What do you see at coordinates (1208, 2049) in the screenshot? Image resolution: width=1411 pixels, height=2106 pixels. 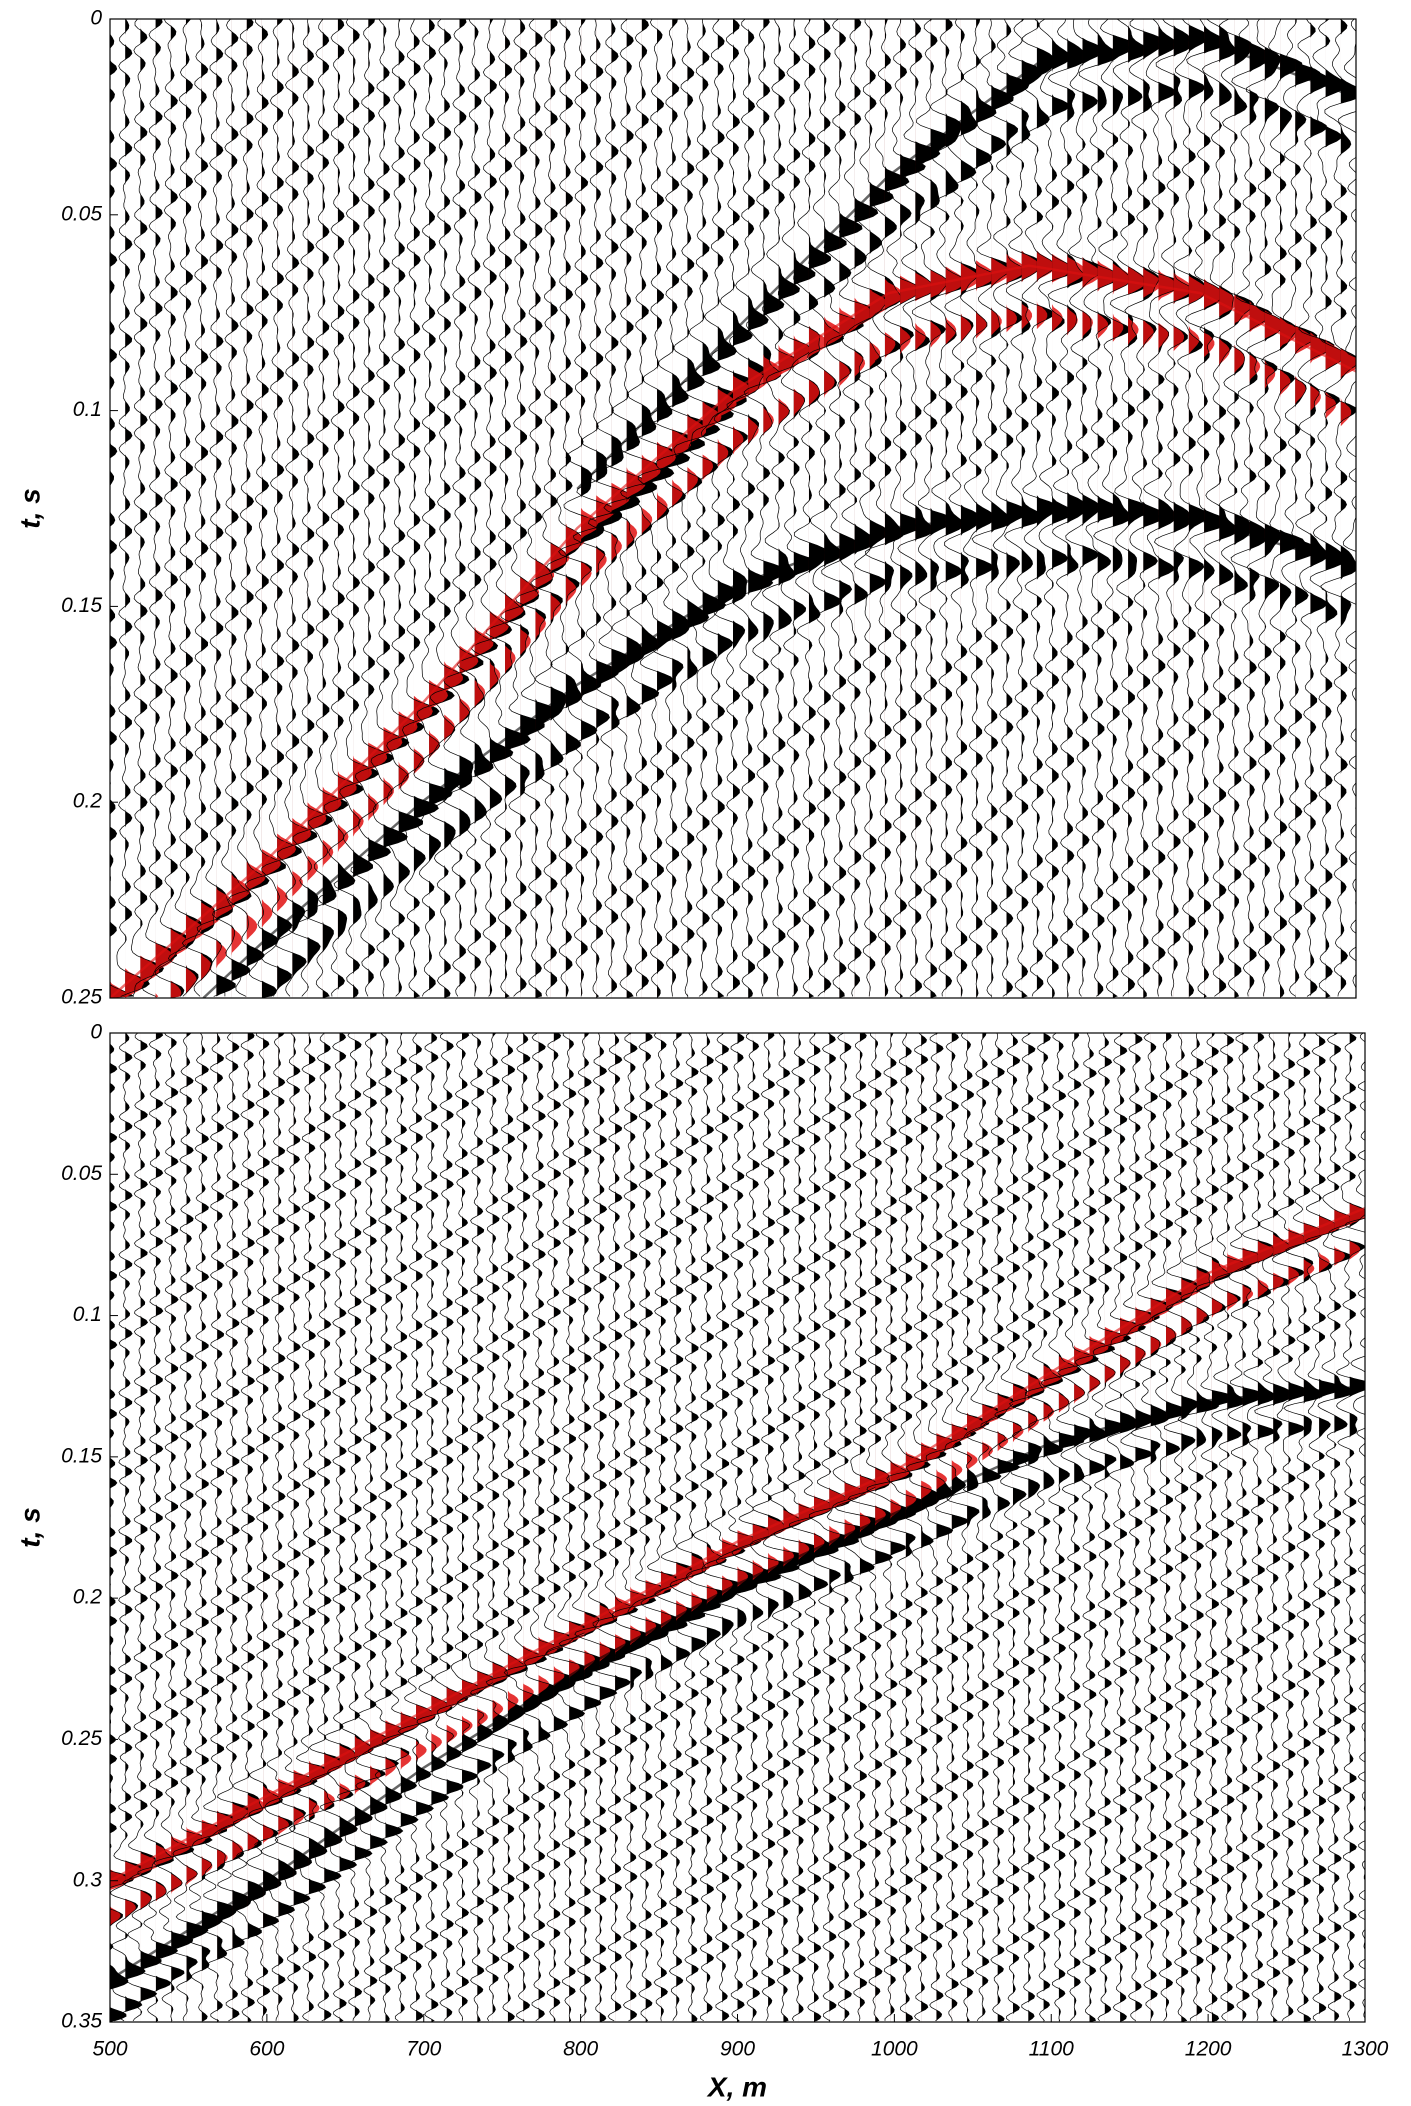 I see `x-tick-label: 1200` at bounding box center [1208, 2049].